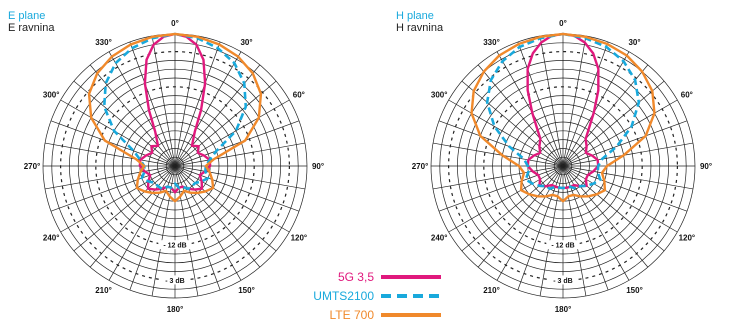  I want to click on e-plane-title: E plane E ravnina, so click(31, 22).